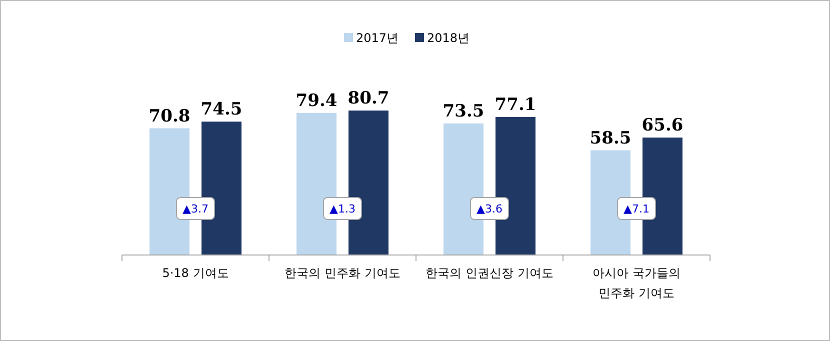 The width and height of the screenshot is (830, 341). I want to click on data-label: 73.5, so click(463, 111).